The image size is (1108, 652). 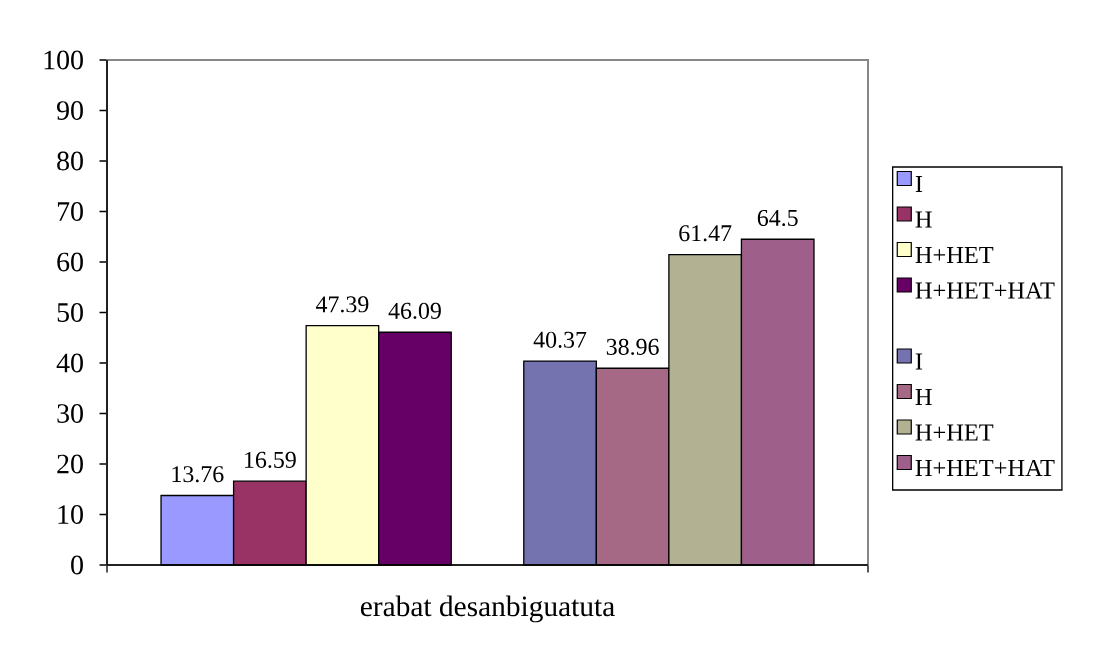 What do you see at coordinates (63, 60) in the screenshot?
I see `y-tick-label: 100` at bounding box center [63, 60].